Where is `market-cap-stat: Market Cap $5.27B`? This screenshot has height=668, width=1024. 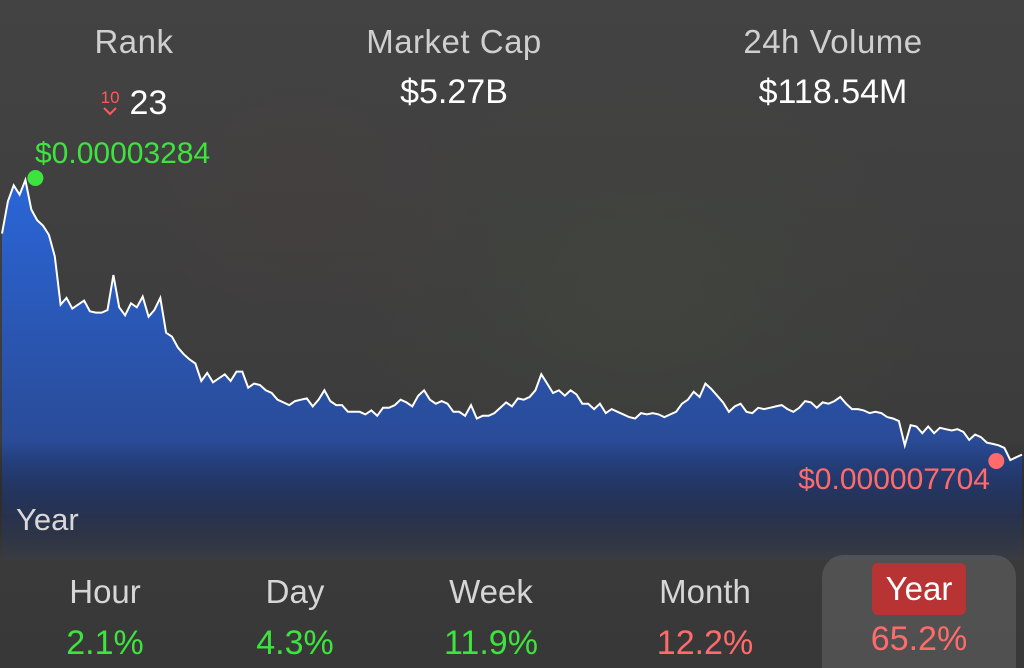 market-cap-stat: Market Cap $5.27B is located at coordinates (454, 68).